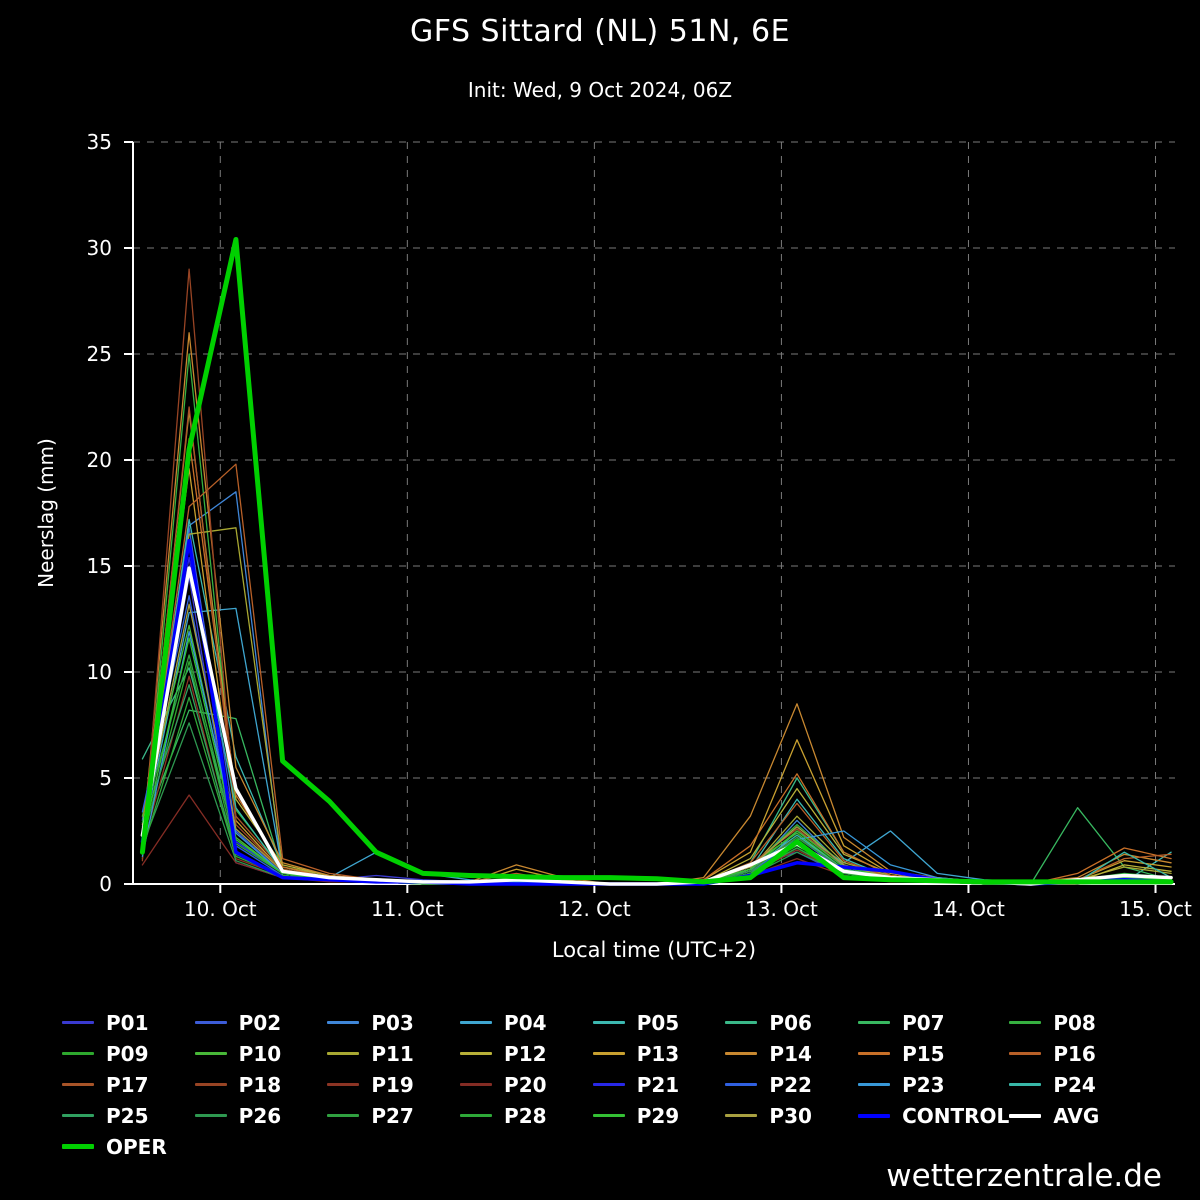 This screenshot has width=1200, height=1200. I want to click on legend-line-swatch-oper, so click(78, 1146).